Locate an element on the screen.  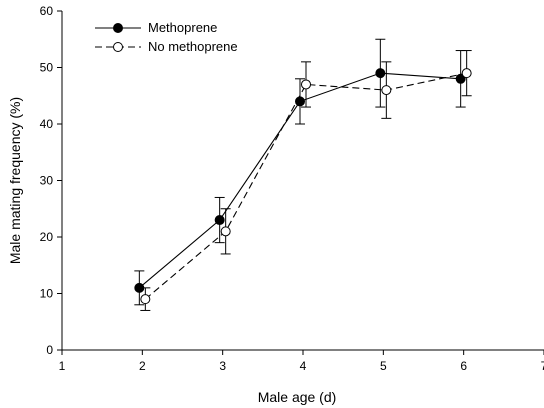
y-tick-label: 40 is located at coordinates (47, 124).